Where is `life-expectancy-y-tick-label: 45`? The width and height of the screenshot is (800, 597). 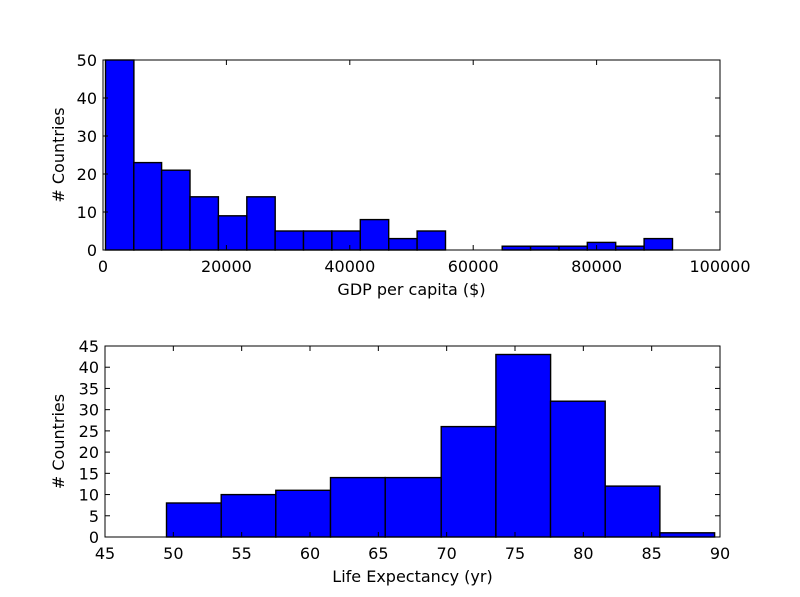 life-expectancy-y-tick-label: 45 is located at coordinates (89, 346).